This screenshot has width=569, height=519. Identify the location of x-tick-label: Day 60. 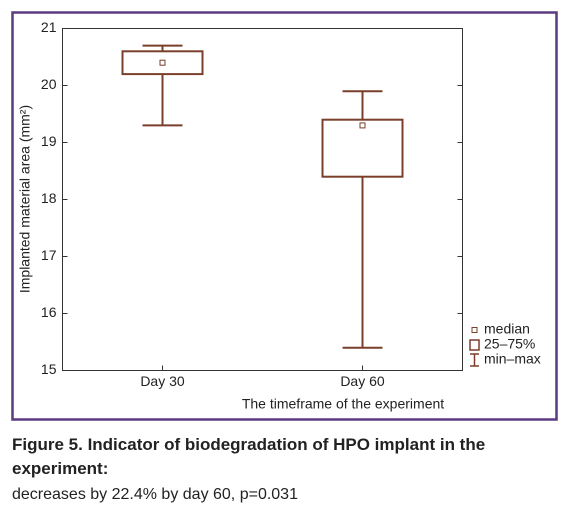
(362, 381).